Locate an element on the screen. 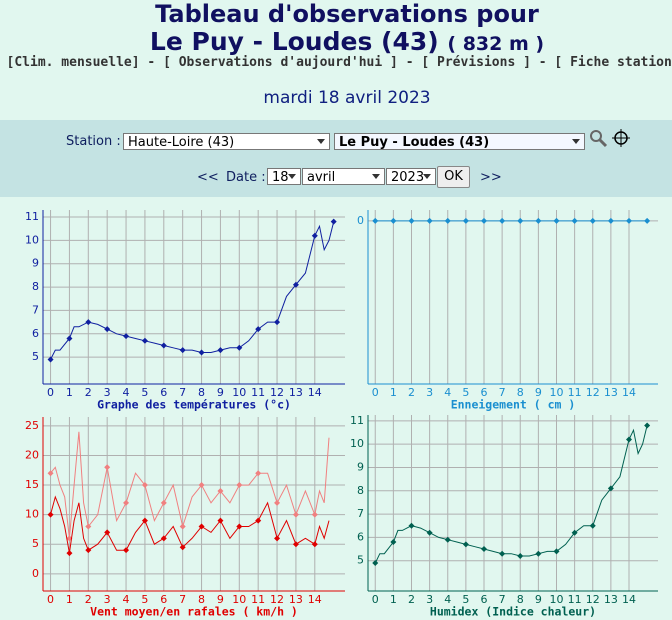  y-tick-label: 5 is located at coordinates (35, 543).